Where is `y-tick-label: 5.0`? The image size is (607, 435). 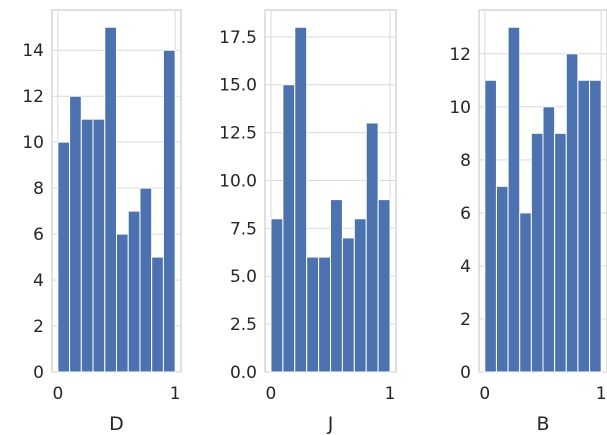 y-tick-label: 5.0 is located at coordinates (243, 277).